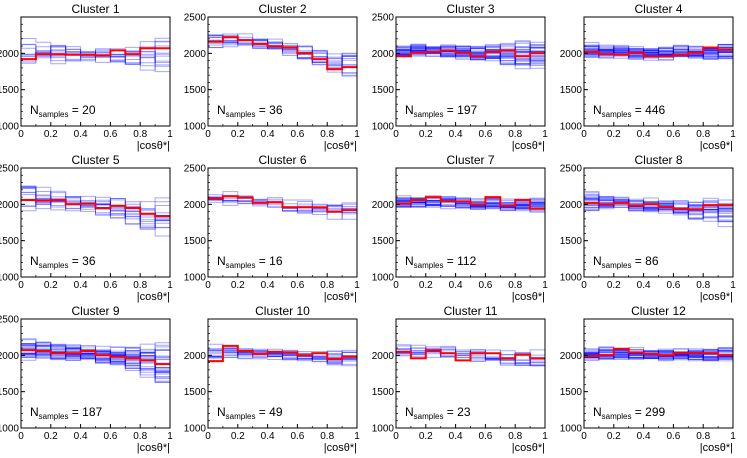 The width and height of the screenshot is (747, 458). Describe the element at coordinates (470, 9) in the screenshot. I see `panel-title: Cluster 3` at that location.